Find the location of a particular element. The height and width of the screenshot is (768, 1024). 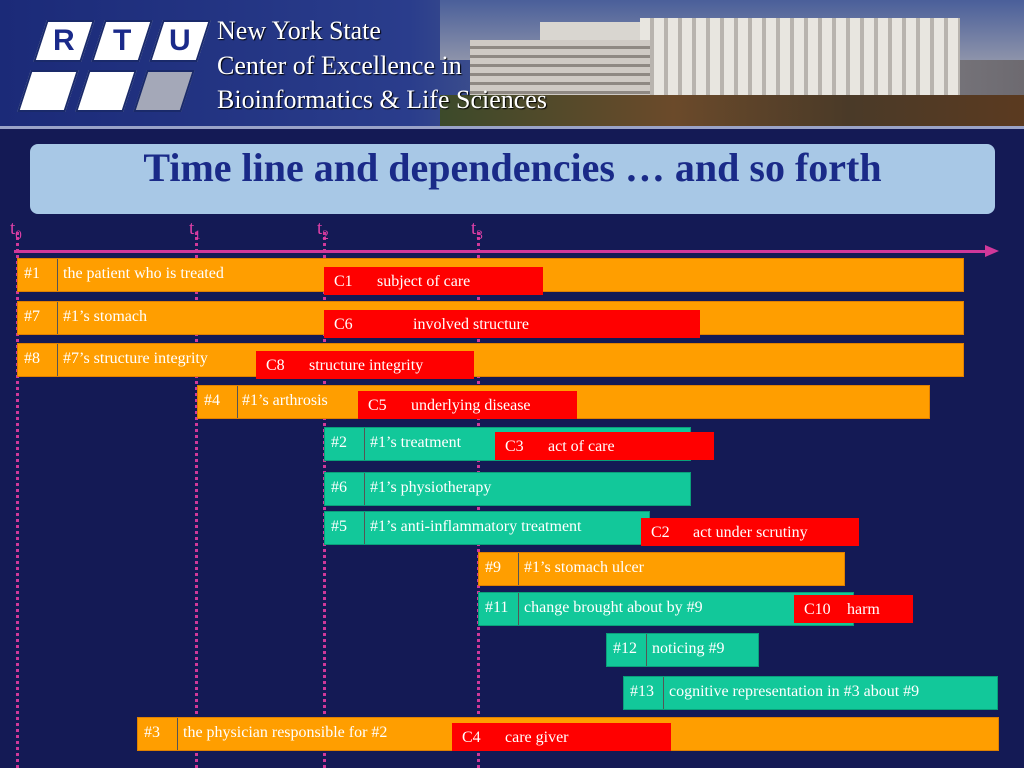

entity-label: #1’s treatment is located at coordinates (416, 442).